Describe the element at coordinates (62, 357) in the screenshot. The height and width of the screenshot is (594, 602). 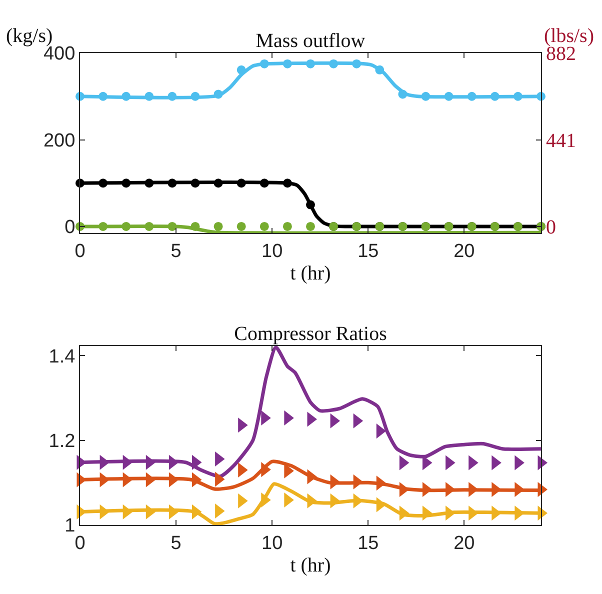
I see `y-tick-label: 1.4` at that location.